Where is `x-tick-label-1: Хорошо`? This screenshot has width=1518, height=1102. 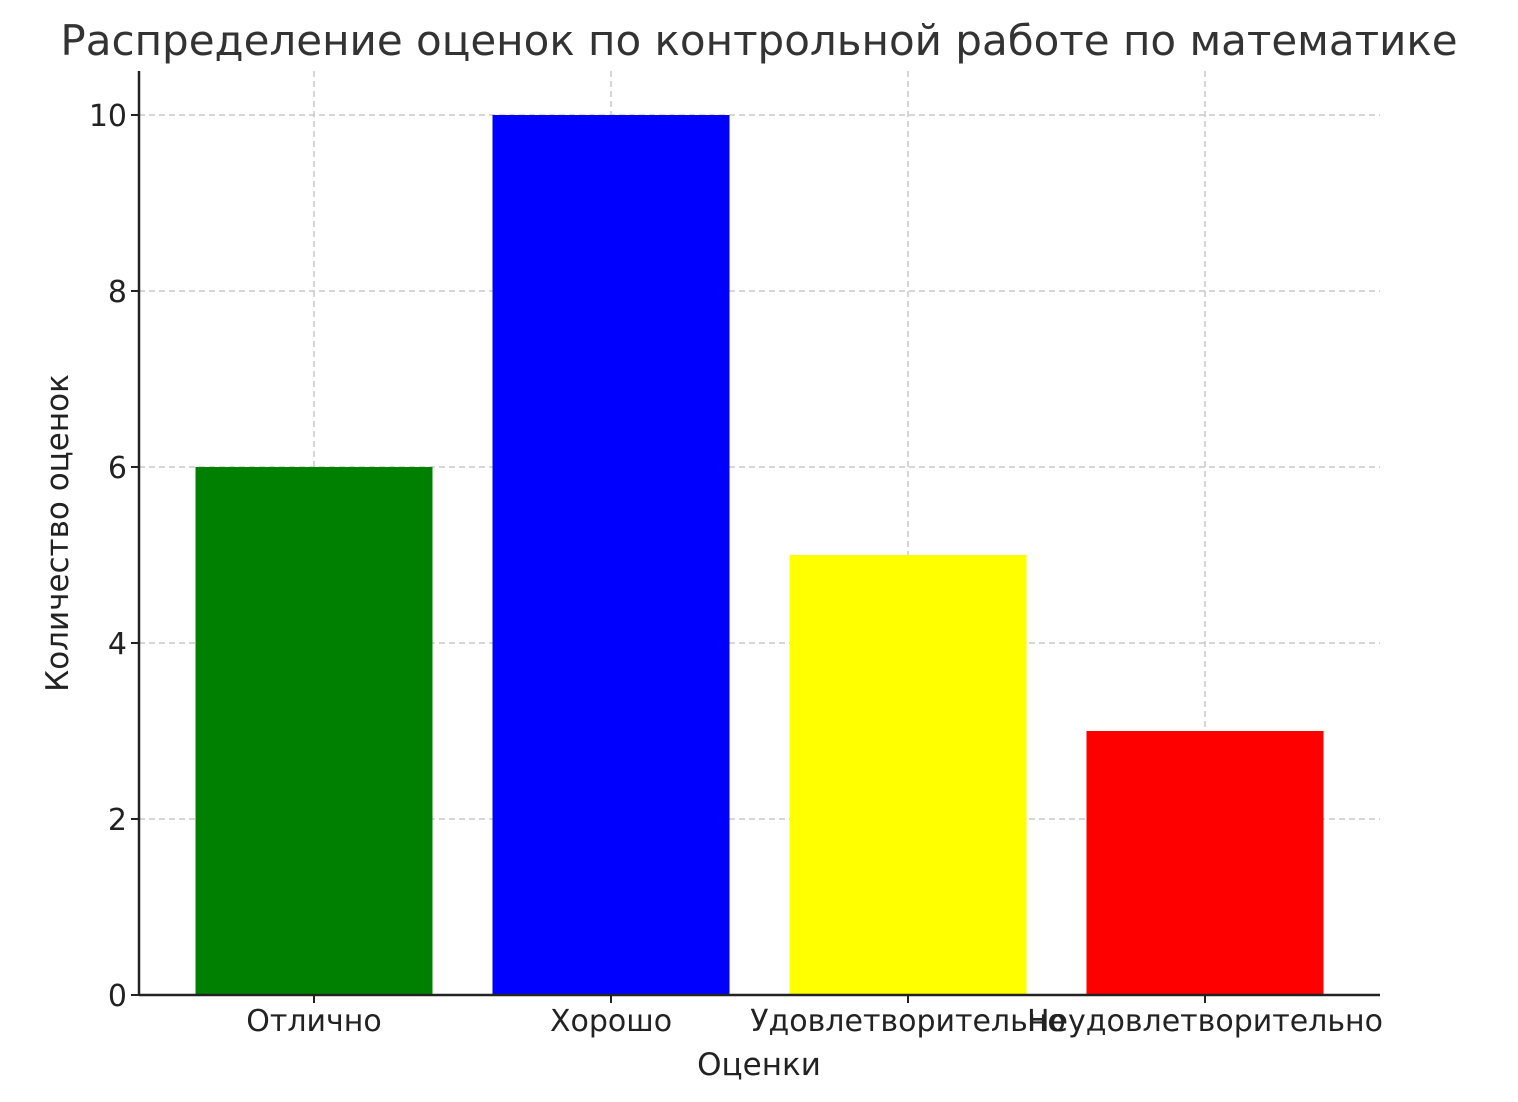
x-tick-label-1: Хорошо is located at coordinates (611, 1021).